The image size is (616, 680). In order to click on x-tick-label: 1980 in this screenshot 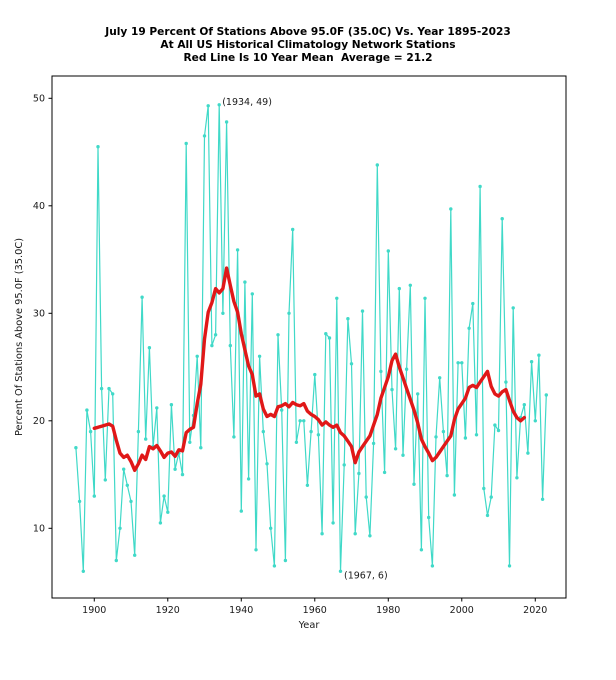, I will do `click(388, 610)`.